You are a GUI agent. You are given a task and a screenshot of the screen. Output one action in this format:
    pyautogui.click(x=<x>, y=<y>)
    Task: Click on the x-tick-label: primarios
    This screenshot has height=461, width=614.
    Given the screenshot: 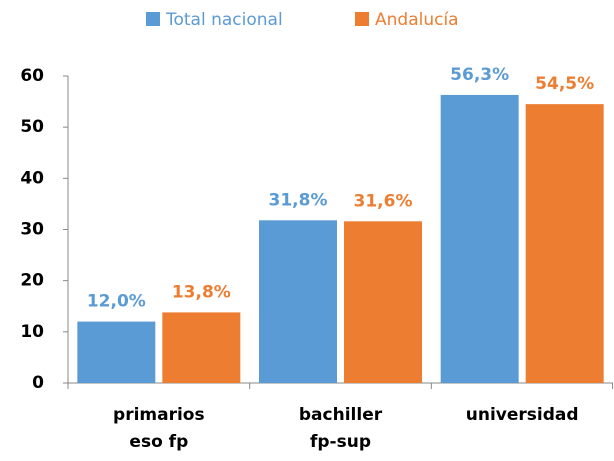 What is the action you would take?
    pyautogui.click(x=159, y=415)
    